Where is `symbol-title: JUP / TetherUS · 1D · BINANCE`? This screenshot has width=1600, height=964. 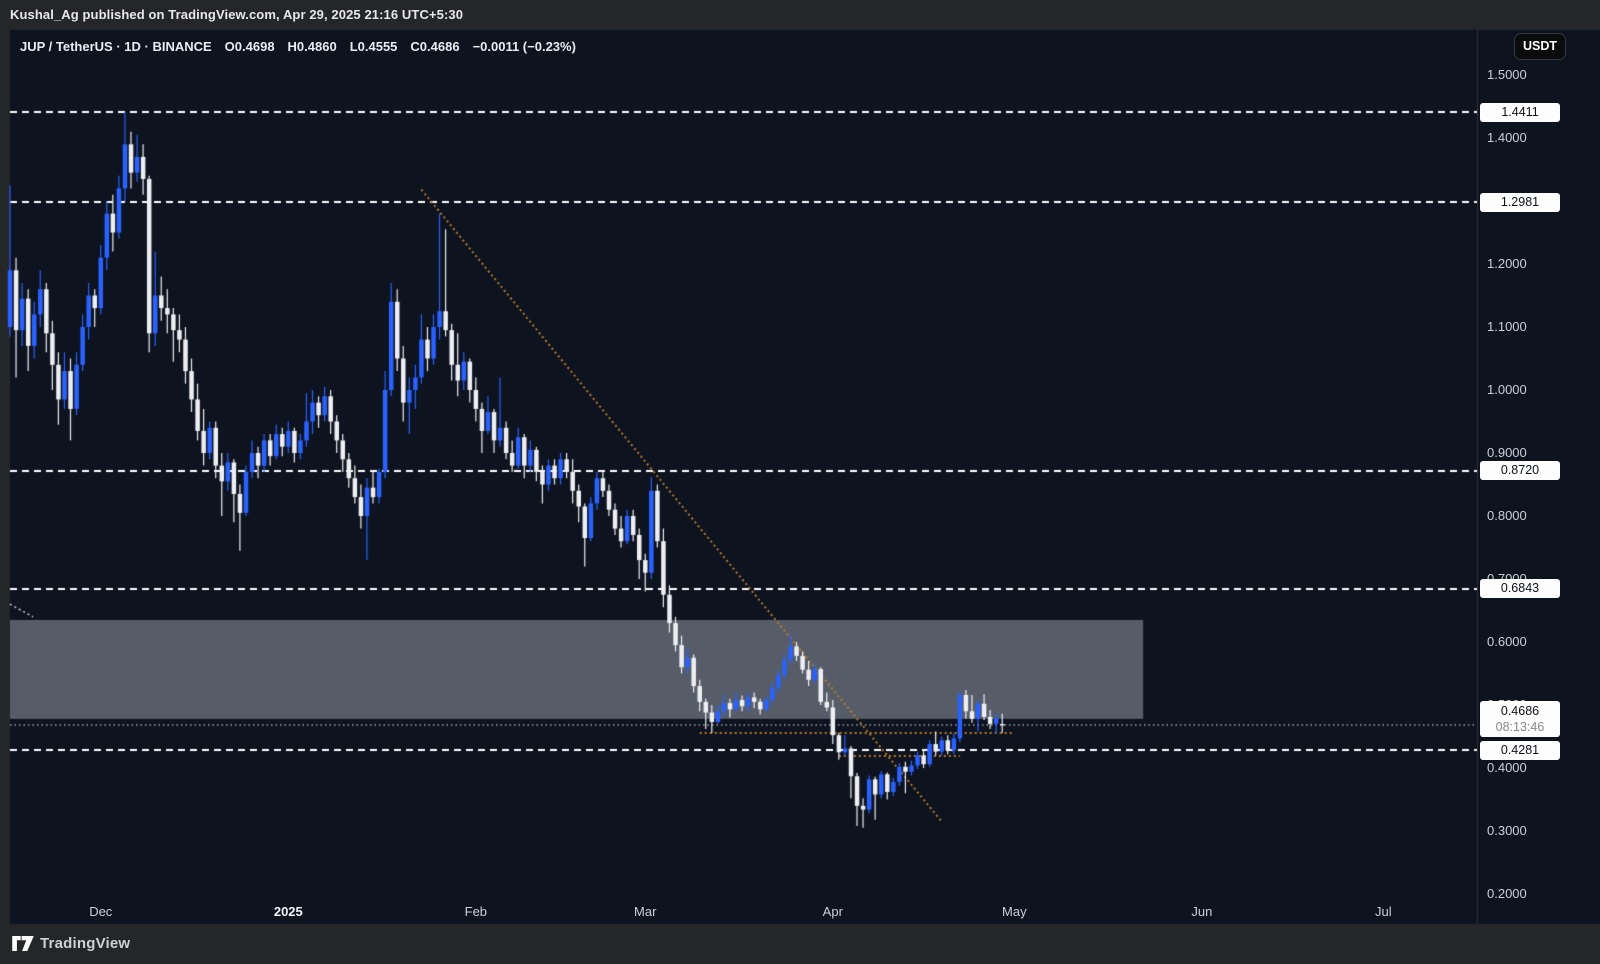 symbol-title: JUP / TetherUS · 1D · BINANCE is located at coordinates (116, 46).